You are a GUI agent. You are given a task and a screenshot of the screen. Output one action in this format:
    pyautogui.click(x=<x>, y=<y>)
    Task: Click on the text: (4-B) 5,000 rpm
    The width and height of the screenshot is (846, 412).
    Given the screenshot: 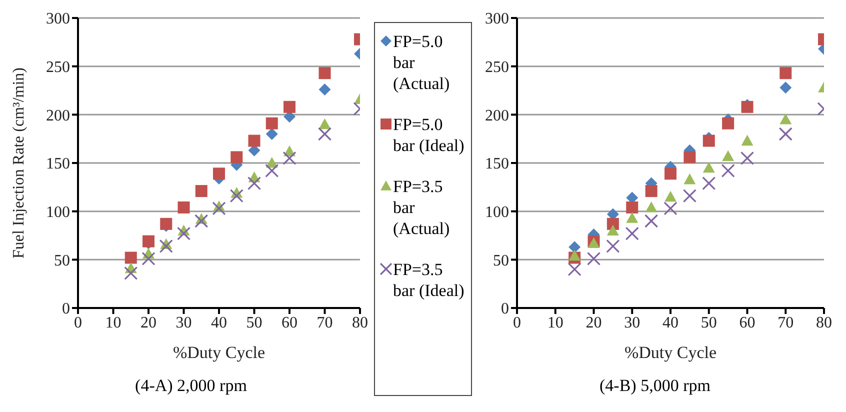 What is the action you would take?
    pyautogui.click(x=655, y=386)
    